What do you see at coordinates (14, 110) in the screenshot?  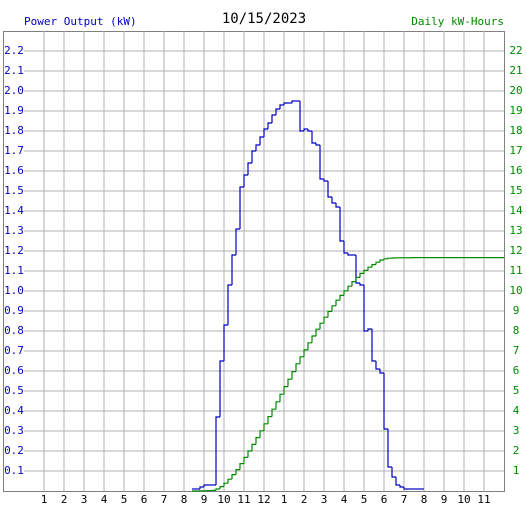 I see `y-tick-label: 1.9` at bounding box center [14, 110].